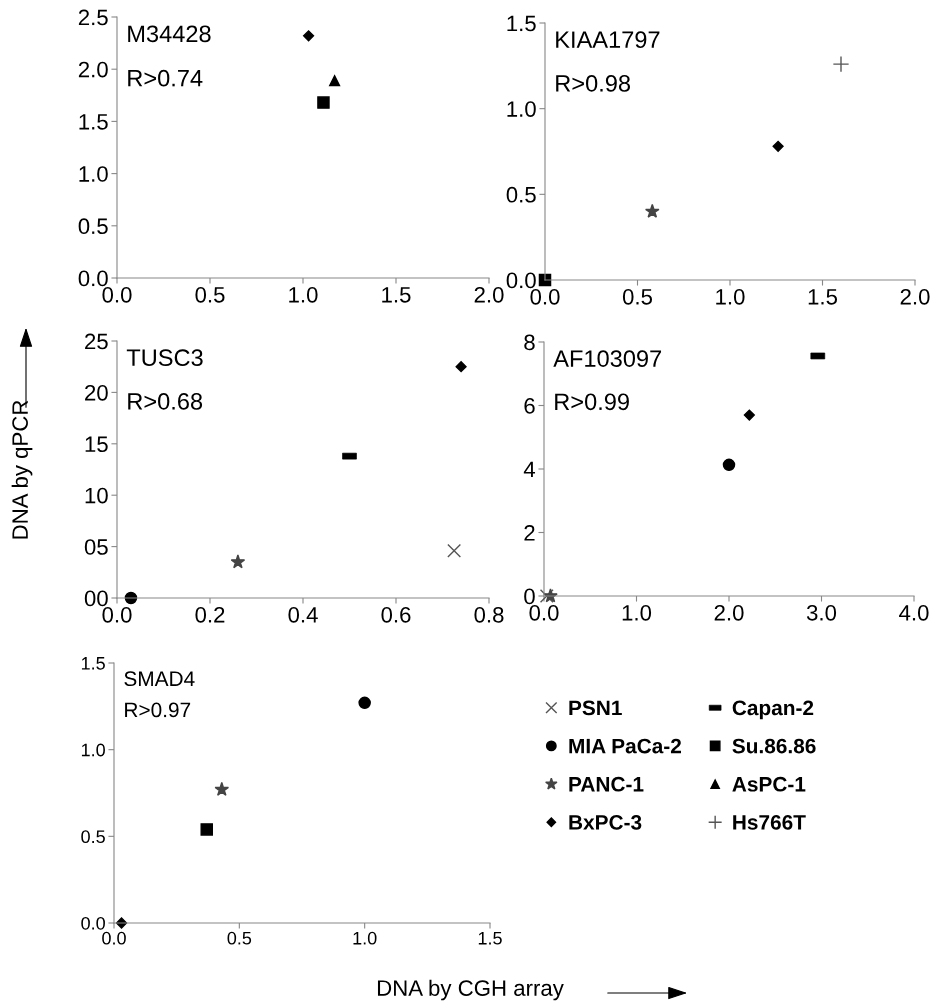 The height and width of the screenshot is (1008, 941). Describe the element at coordinates (914, 612) in the screenshot. I see `x-tick-label: 4.0` at that location.